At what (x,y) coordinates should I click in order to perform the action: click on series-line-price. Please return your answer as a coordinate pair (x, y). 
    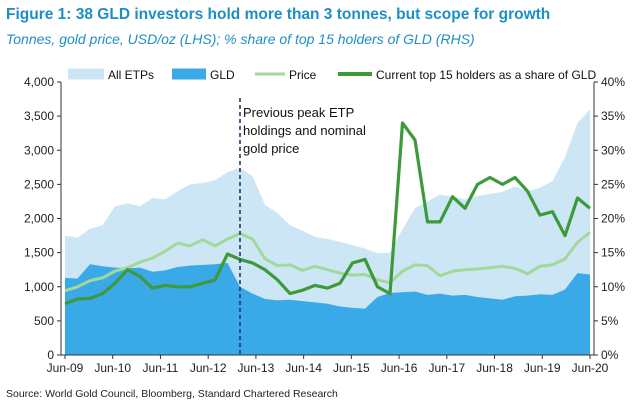
    Looking at the image, I should click on (327, 261).